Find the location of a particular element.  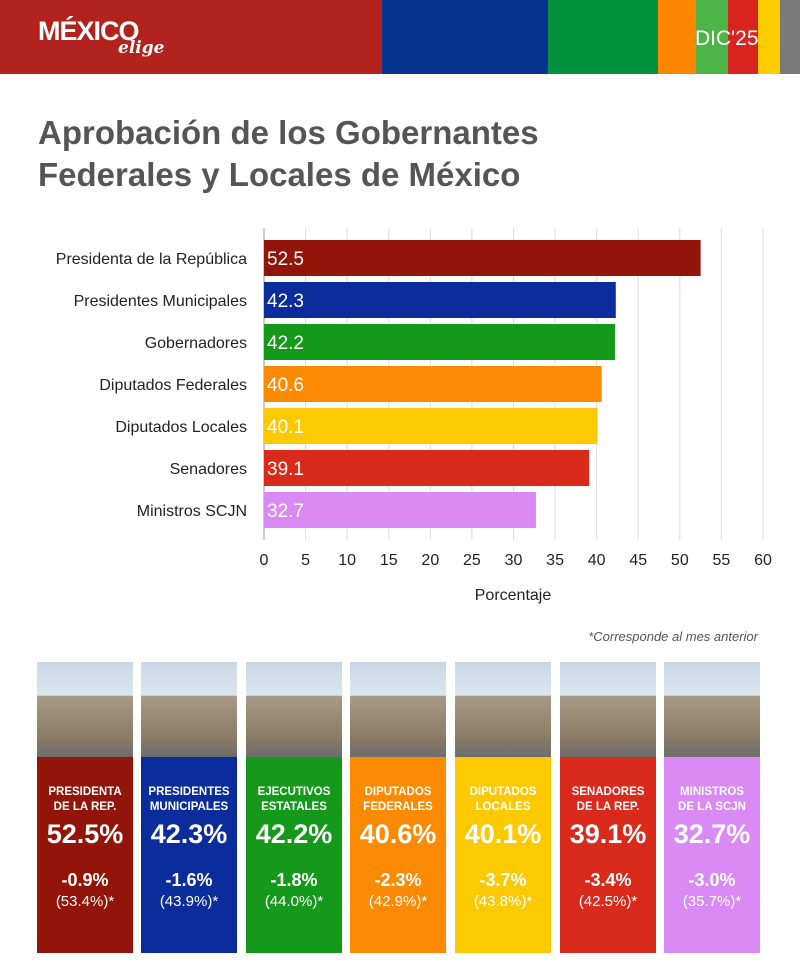

card-value: 40.1% is located at coordinates (503, 834).